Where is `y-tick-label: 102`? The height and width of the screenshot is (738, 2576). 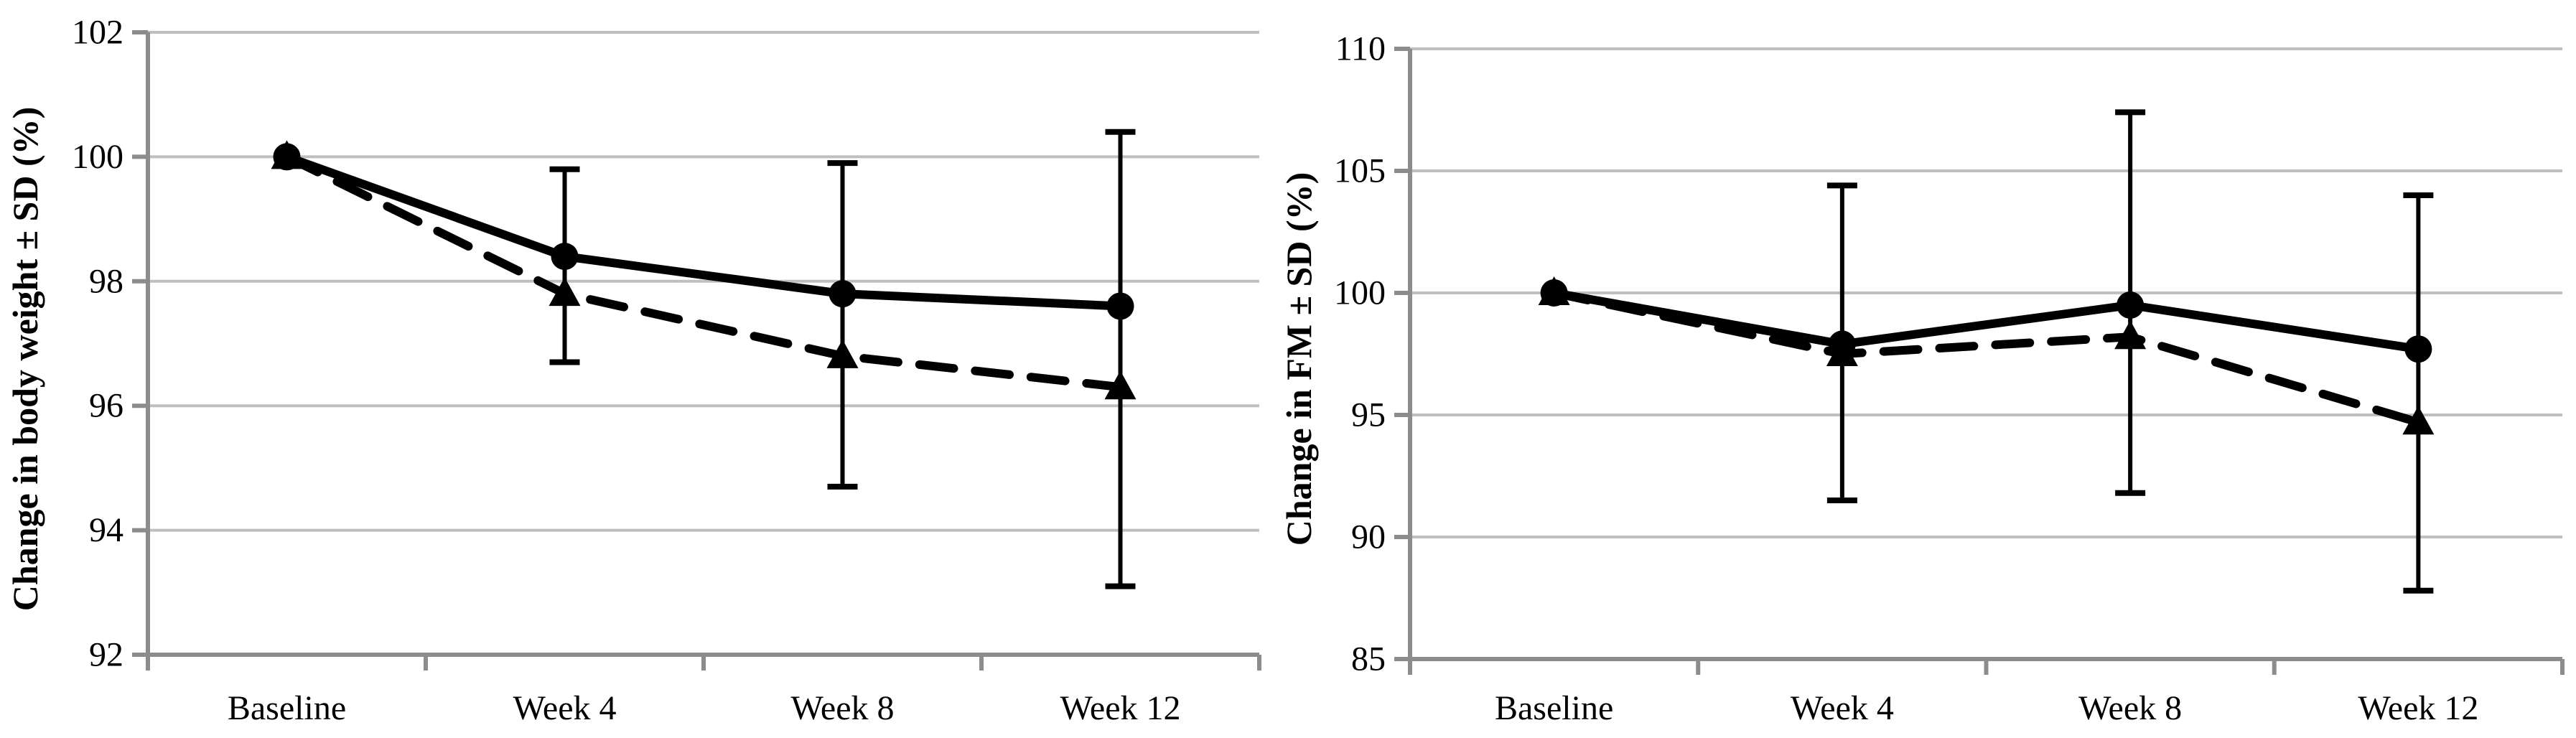
y-tick-label: 102 is located at coordinates (97, 33).